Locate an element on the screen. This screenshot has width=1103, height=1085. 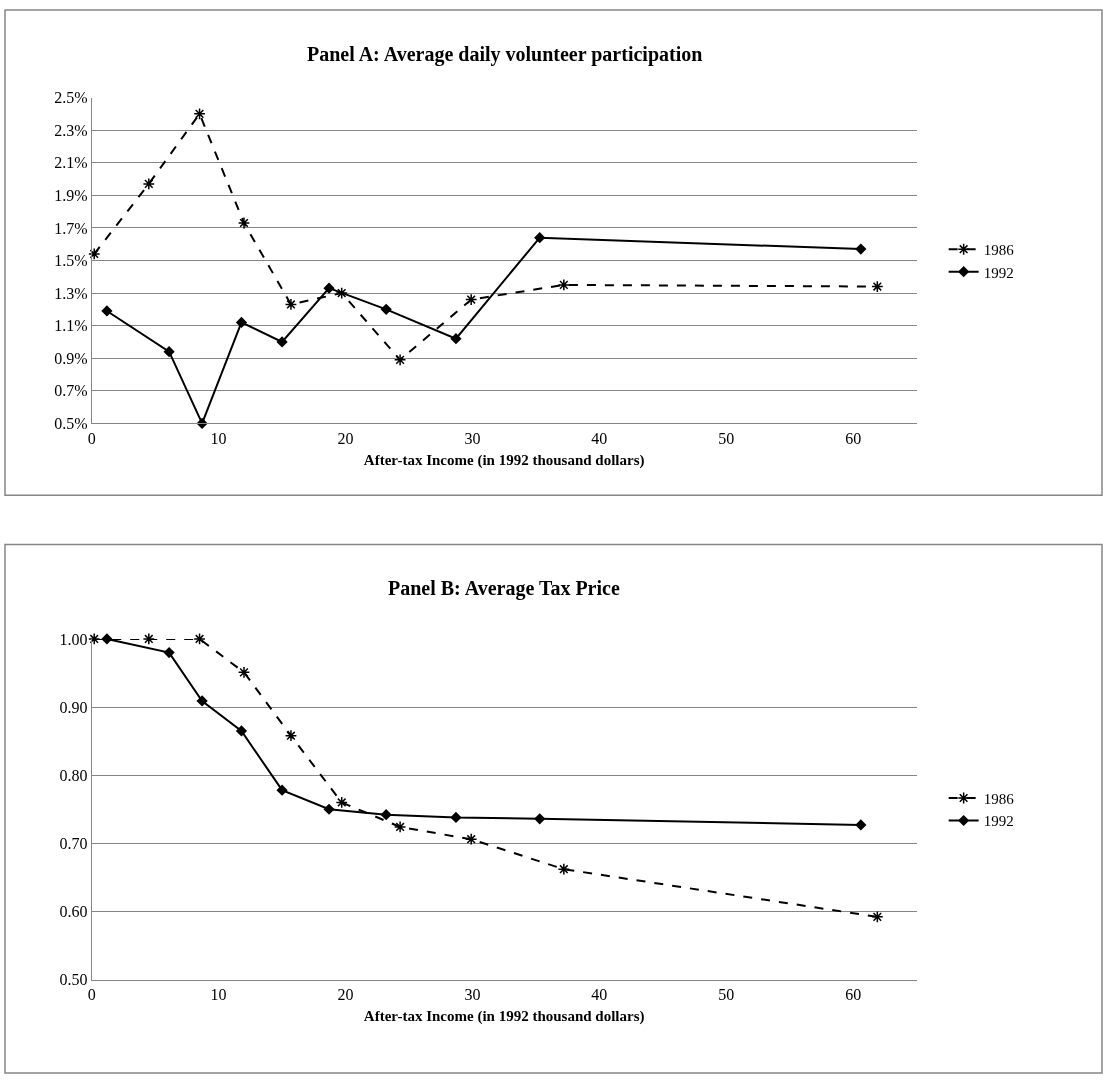
y-tick-label: 1.5% is located at coordinates (71, 261).